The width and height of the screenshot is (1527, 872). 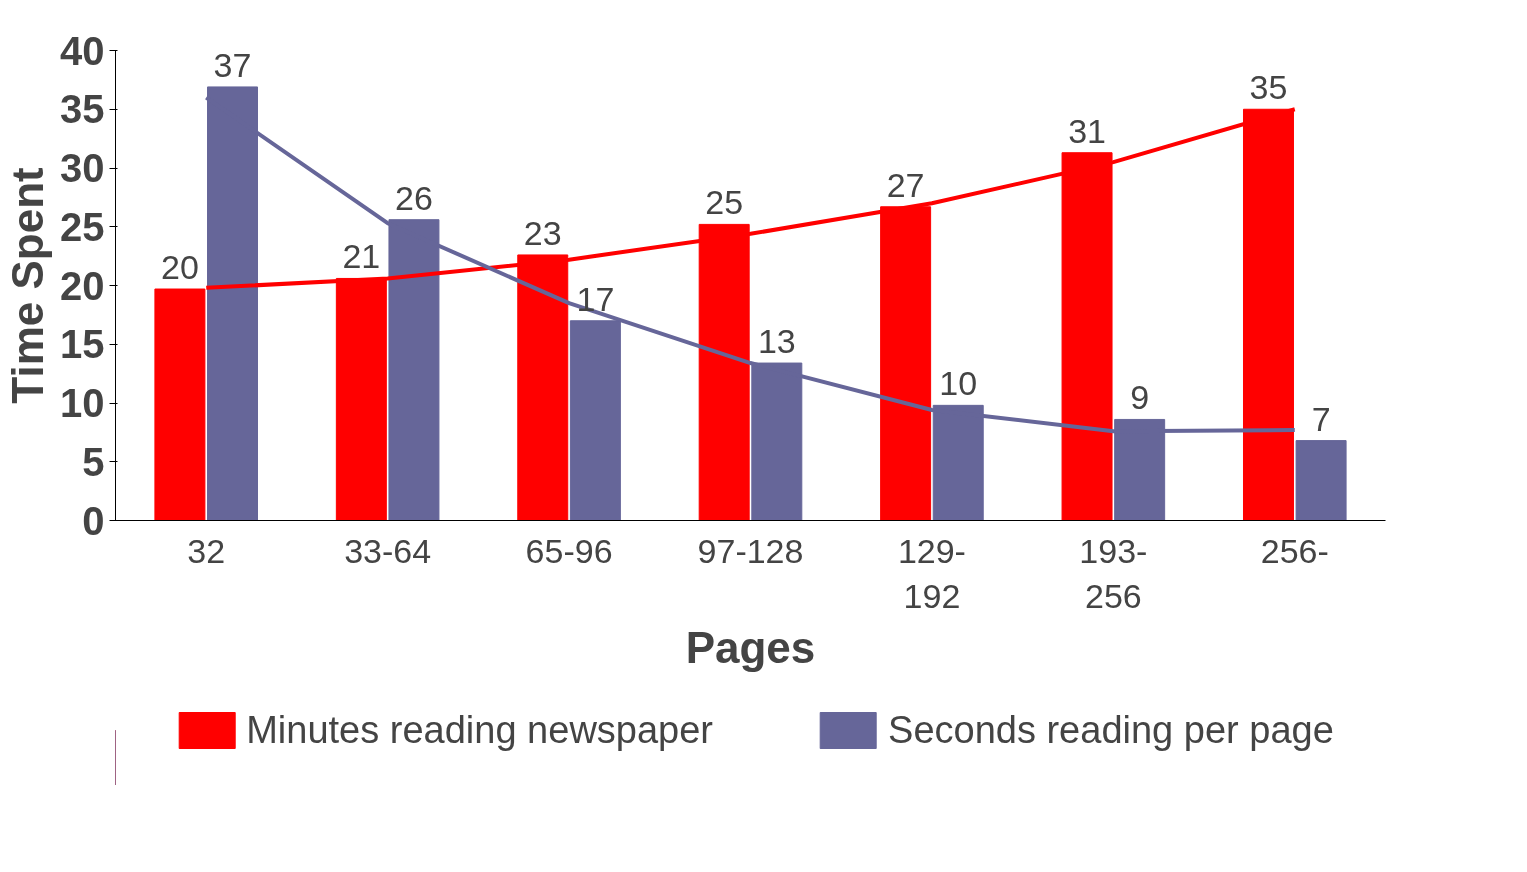 What do you see at coordinates (569, 550) in the screenshot?
I see `x-tick-label: 65-96` at bounding box center [569, 550].